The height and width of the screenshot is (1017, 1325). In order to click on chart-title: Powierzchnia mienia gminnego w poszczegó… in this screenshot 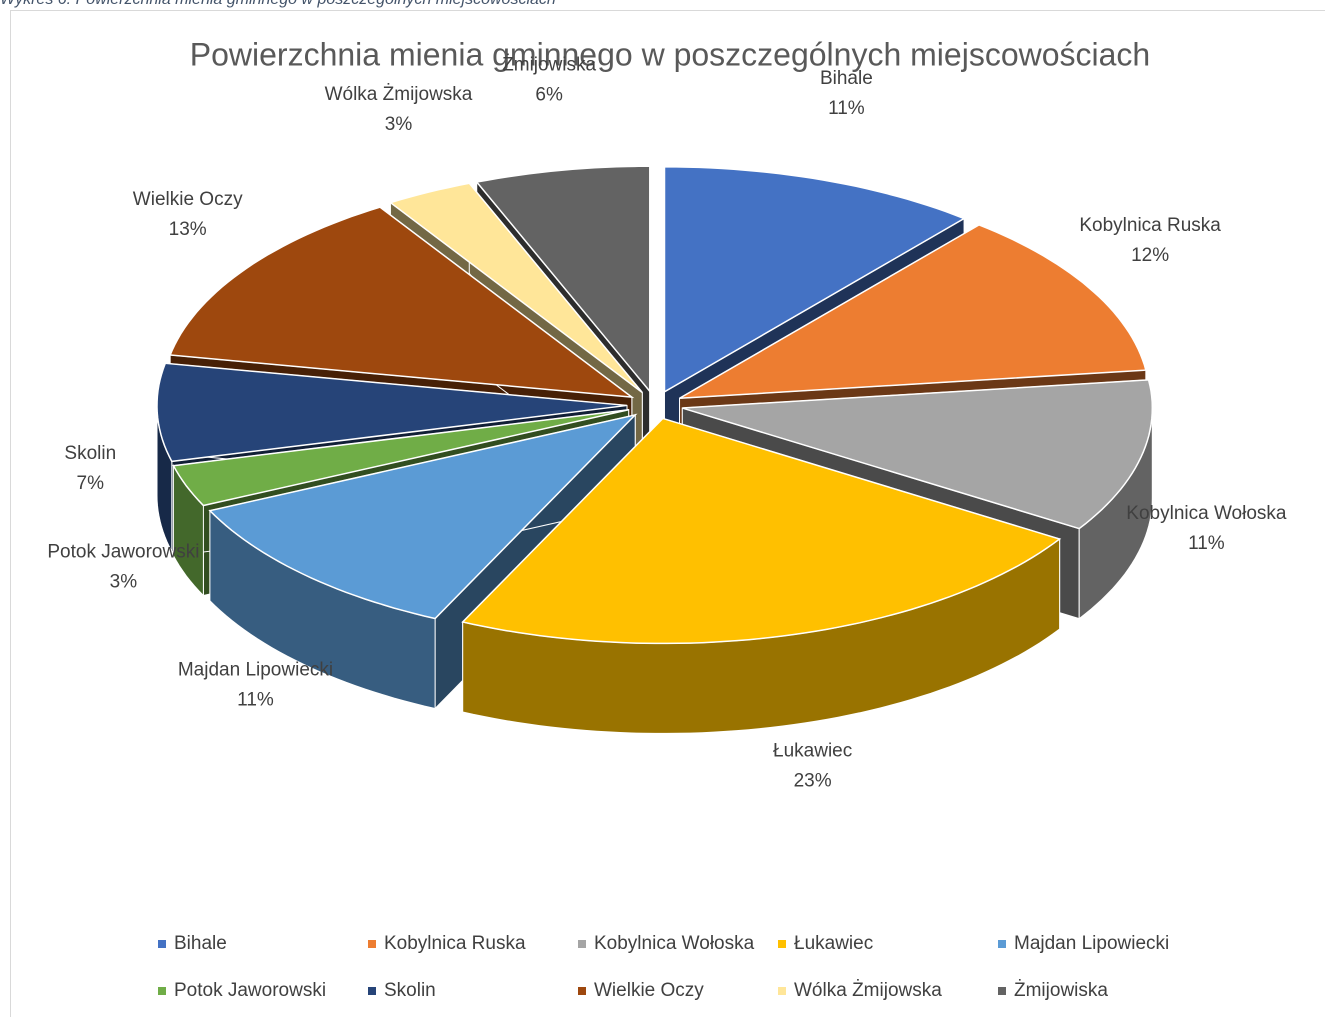, I will do `click(670, 54)`.